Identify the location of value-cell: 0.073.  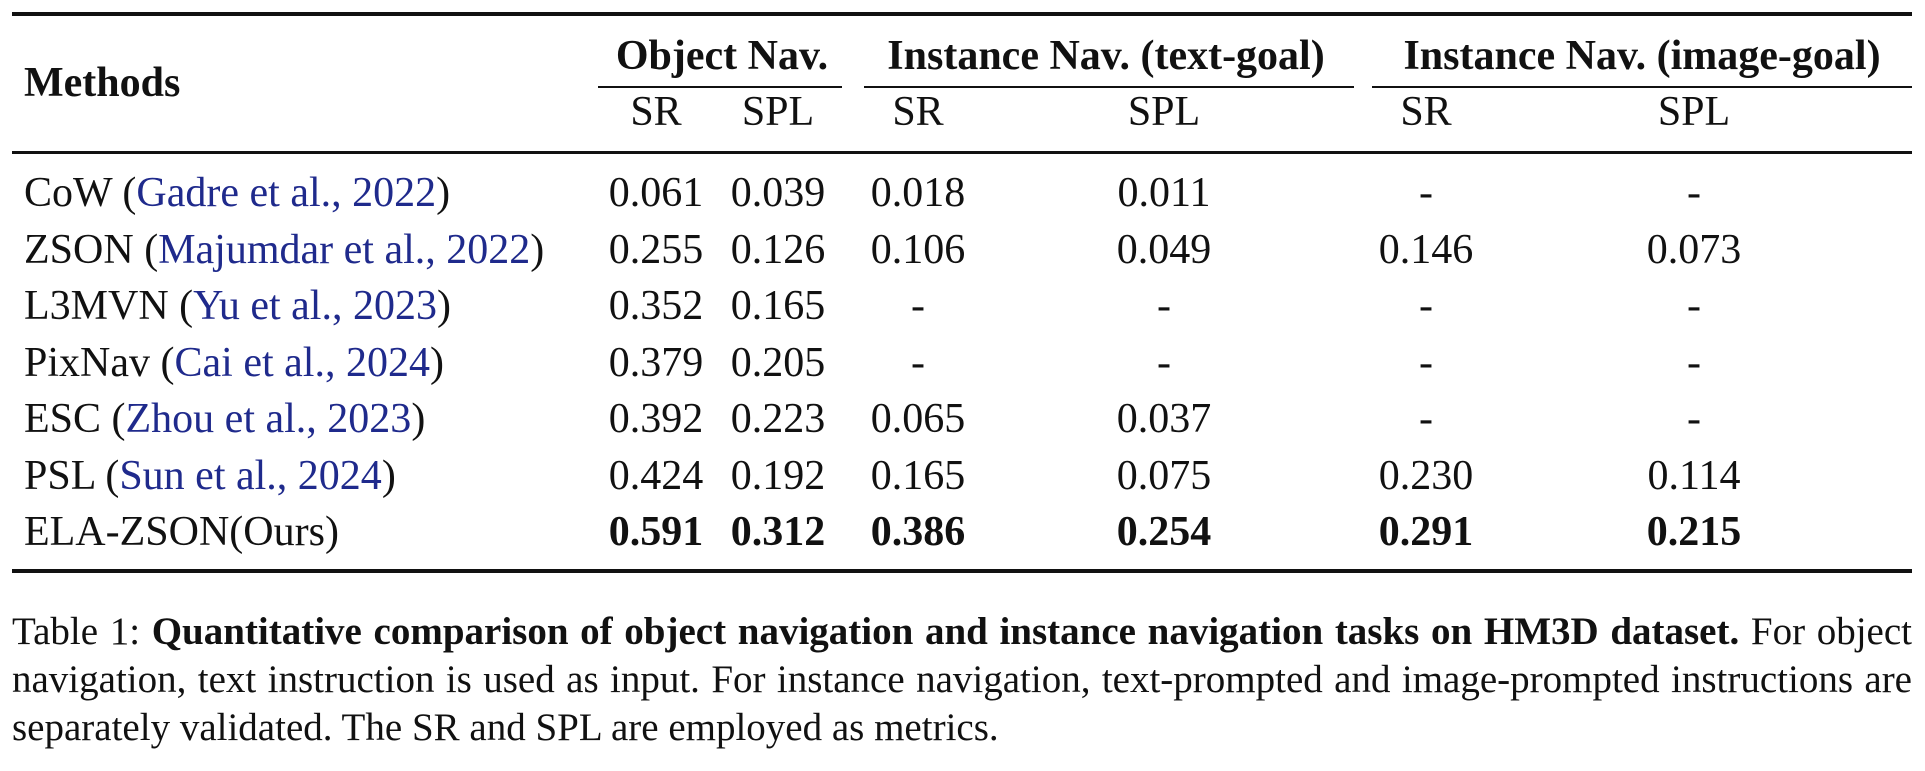
(1694, 249).